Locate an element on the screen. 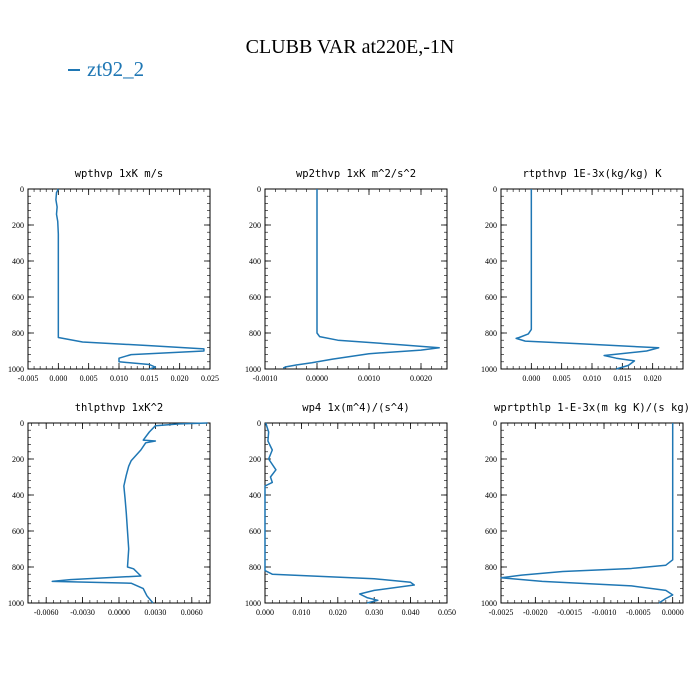 The width and height of the screenshot is (700, 700). legend: zt92_2 is located at coordinates (106, 69).